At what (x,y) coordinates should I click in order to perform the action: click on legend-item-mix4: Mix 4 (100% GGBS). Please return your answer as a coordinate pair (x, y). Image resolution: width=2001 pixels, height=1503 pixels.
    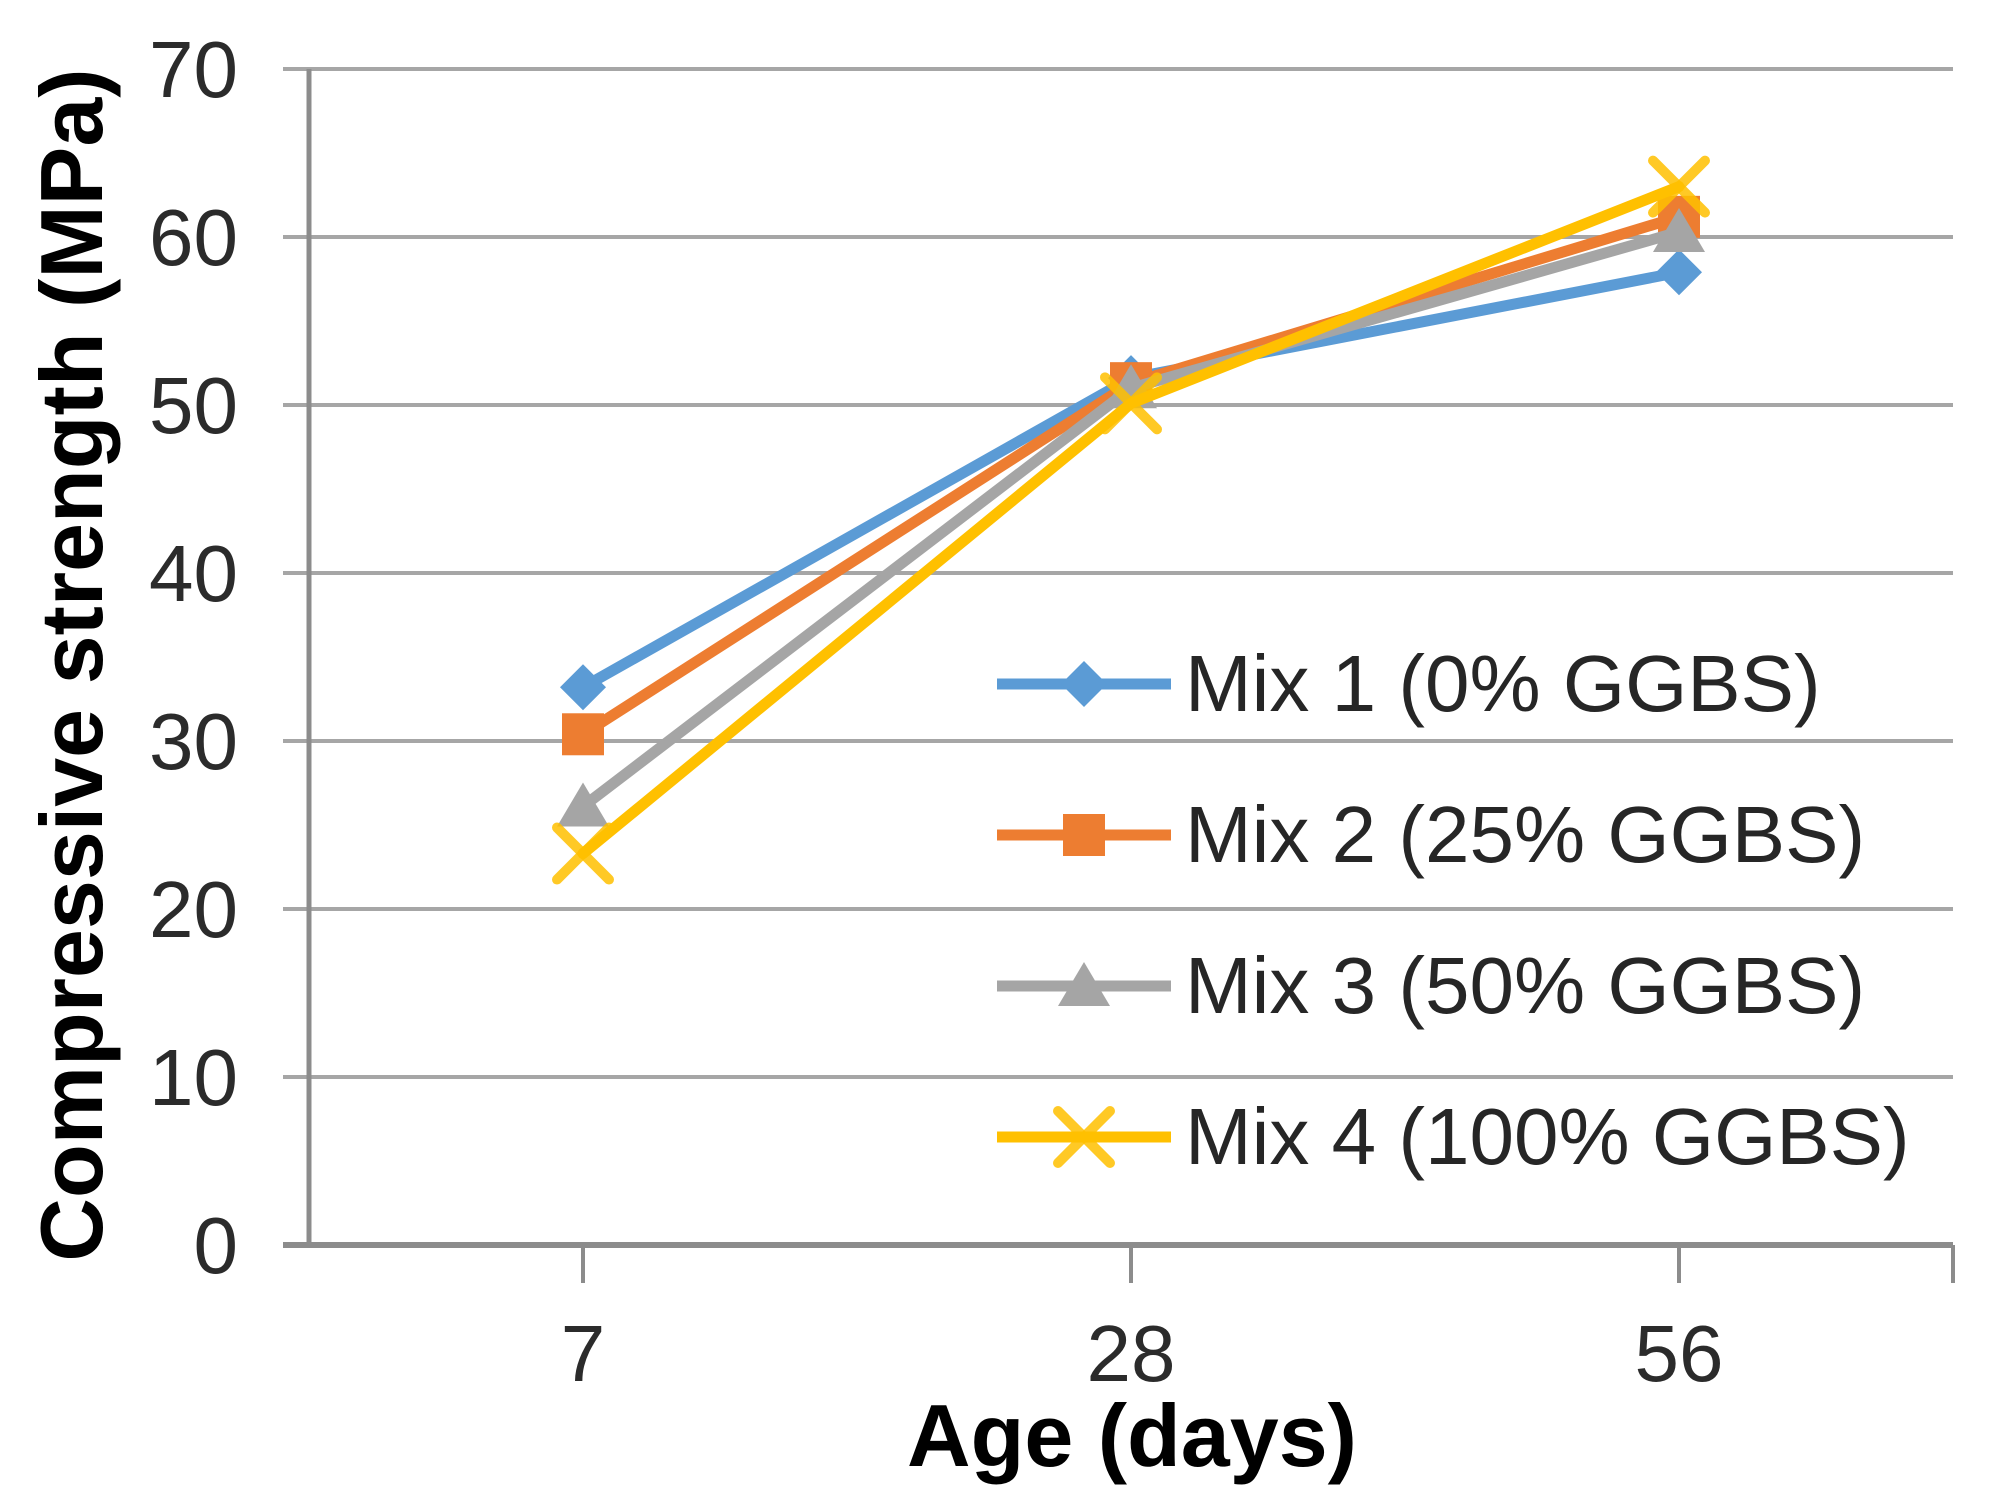
    Looking at the image, I should click on (1453, 1137).